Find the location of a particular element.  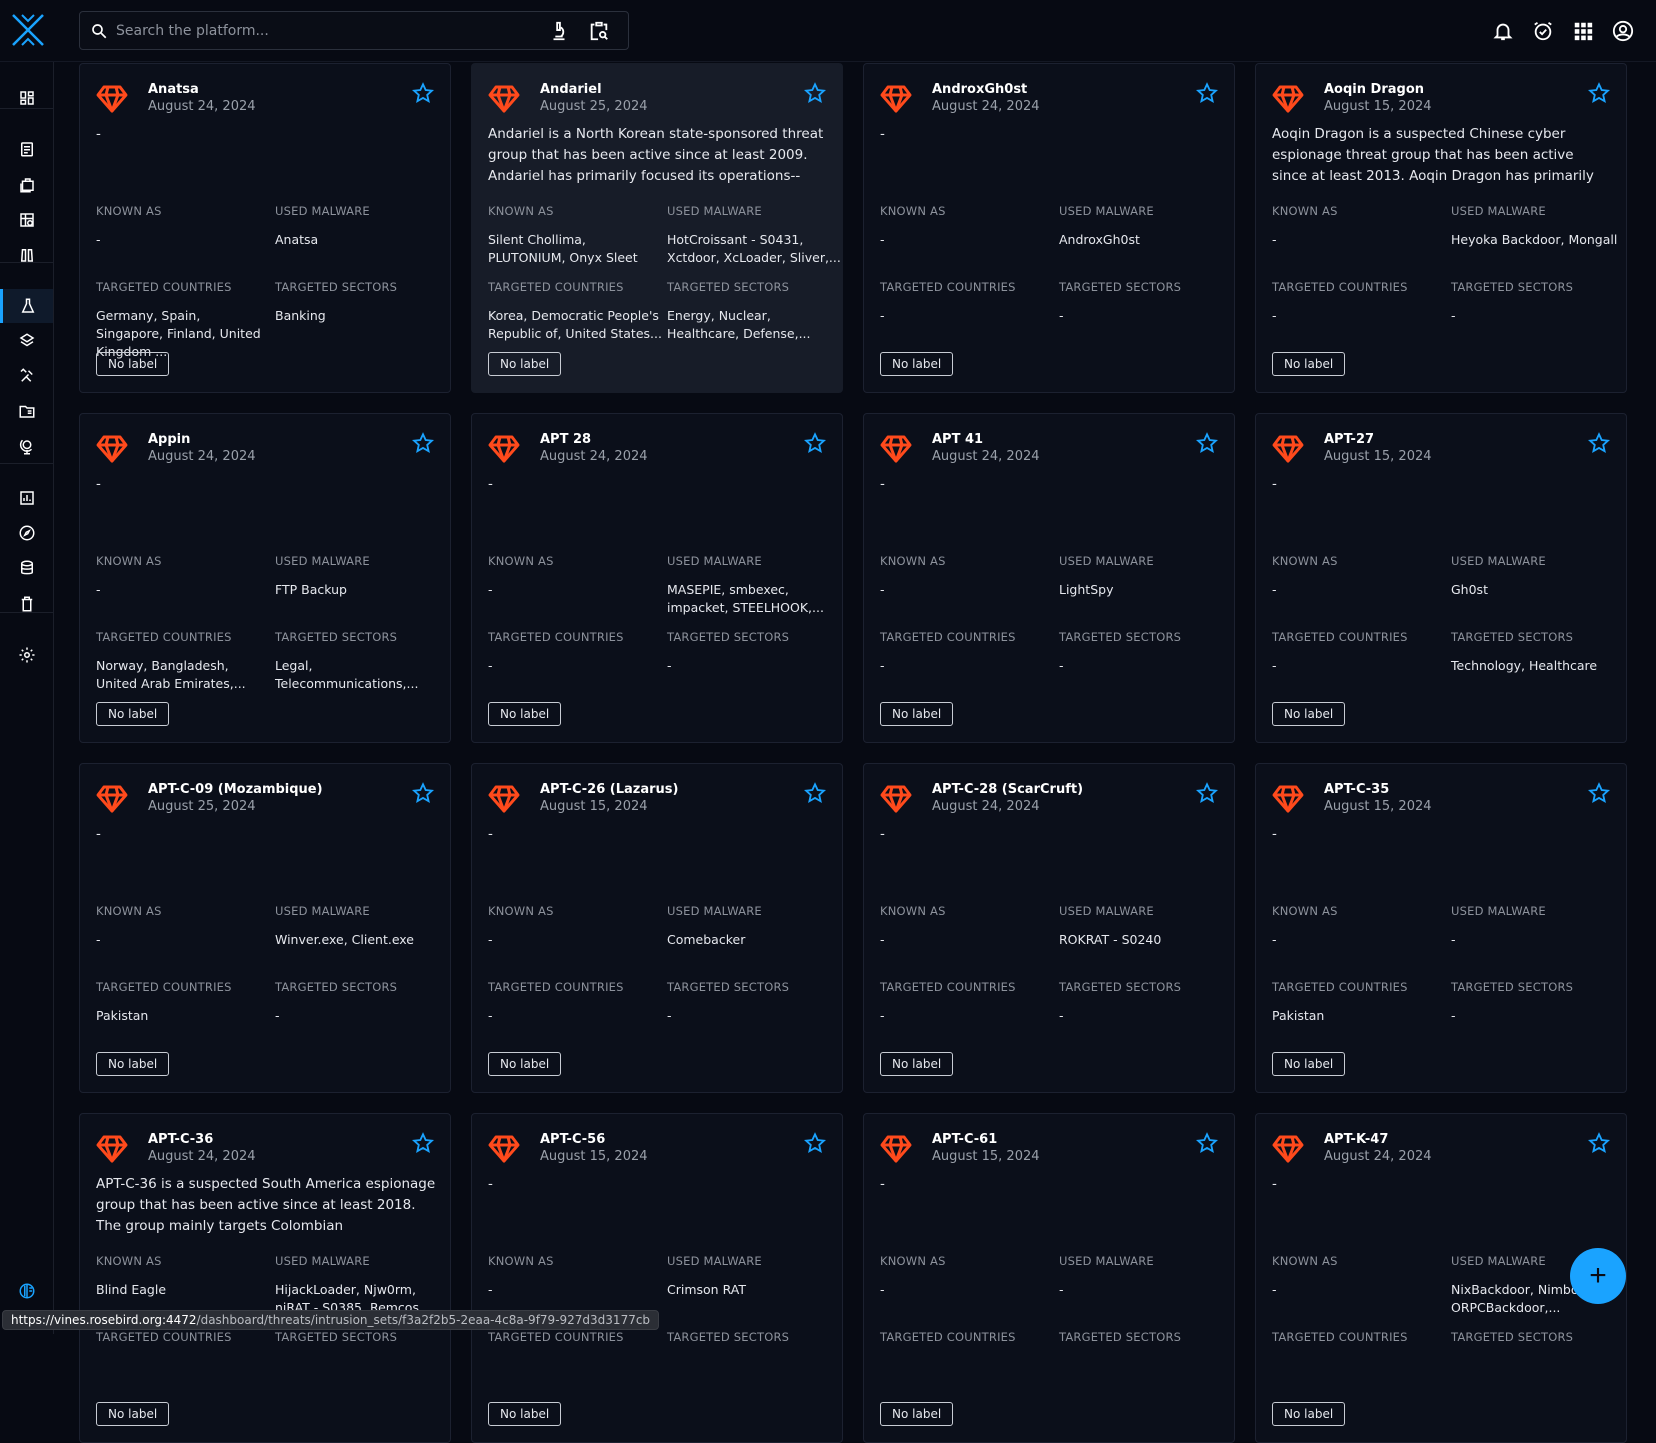

used-malware-value: Heyoka Backdoor, Mongall is located at coordinates (1534, 239).